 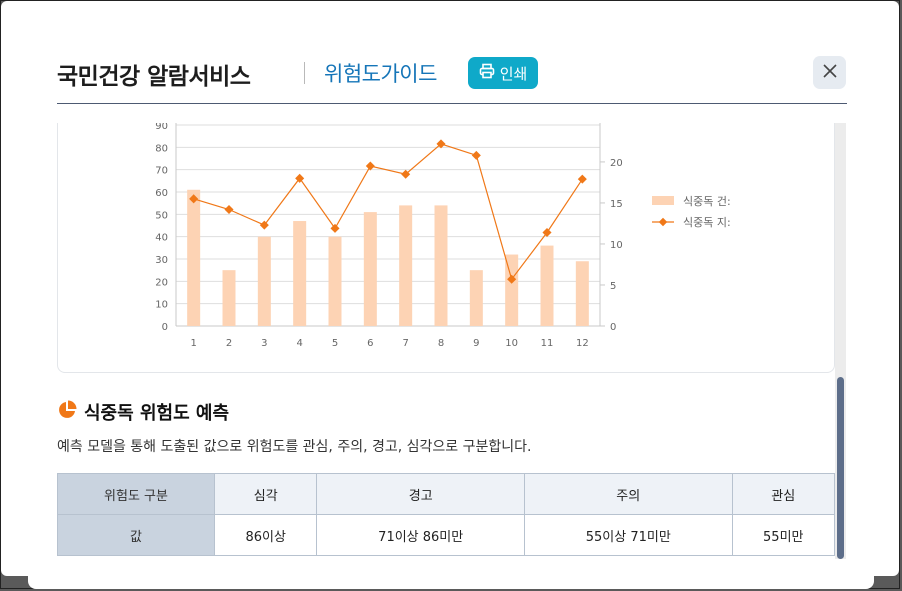 What do you see at coordinates (67, 412) in the screenshot?
I see `pie-chart-icon` at bounding box center [67, 412].